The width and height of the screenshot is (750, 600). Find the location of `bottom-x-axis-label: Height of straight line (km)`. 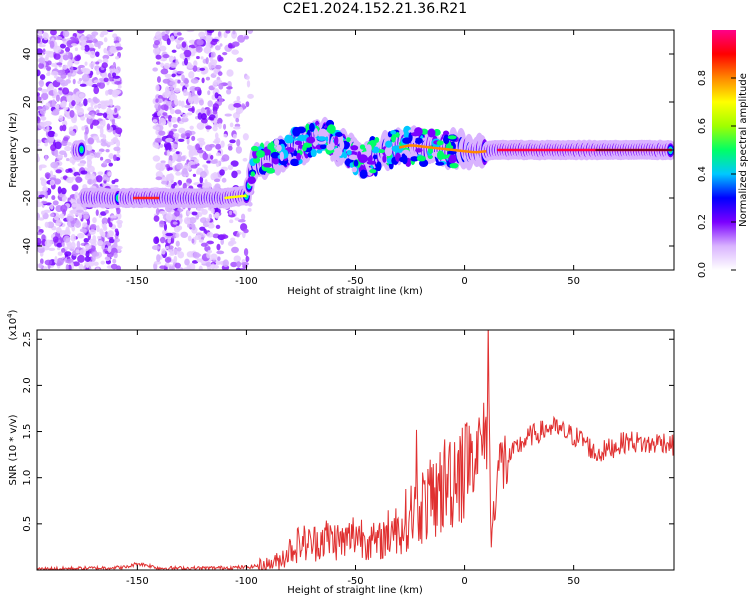

bottom-x-axis-label: Height of straight line (km) is located at coordinates (355, 590).